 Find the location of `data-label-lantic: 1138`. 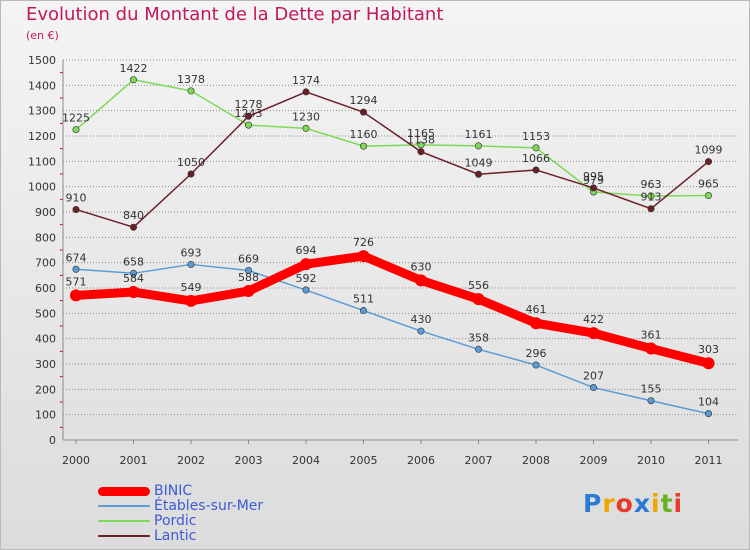

data-label-lantic: 1138 is located at coordinates (421, 140).